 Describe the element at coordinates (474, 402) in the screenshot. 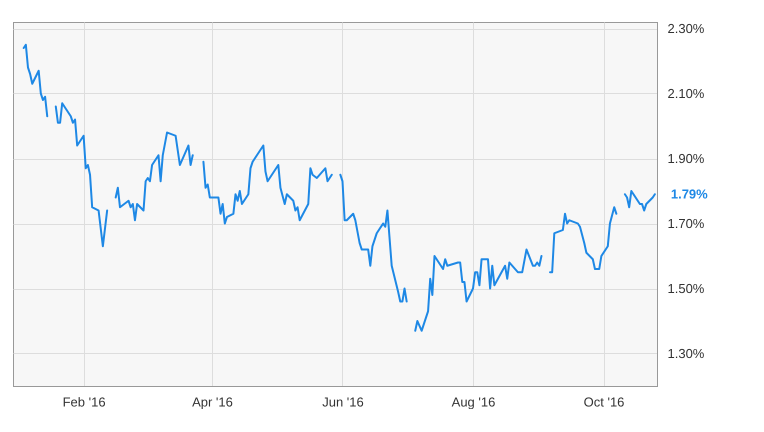

I see `x-tick-label: Aug '16` at that location.